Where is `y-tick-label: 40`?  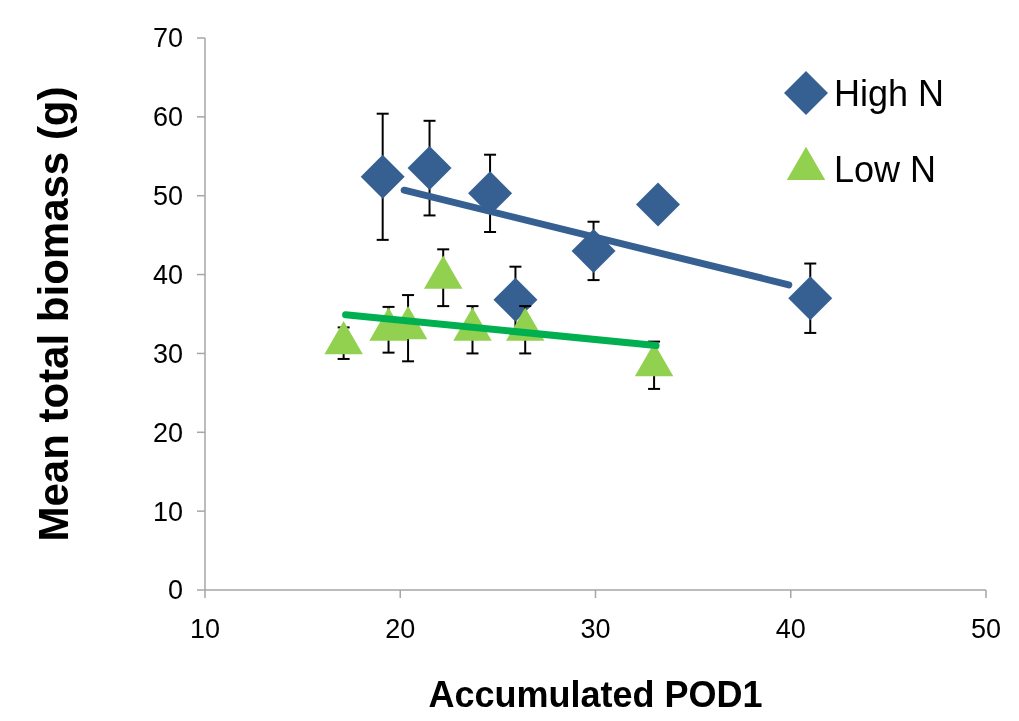 y-tick-label: 40 is located at coordinates (167, 275).